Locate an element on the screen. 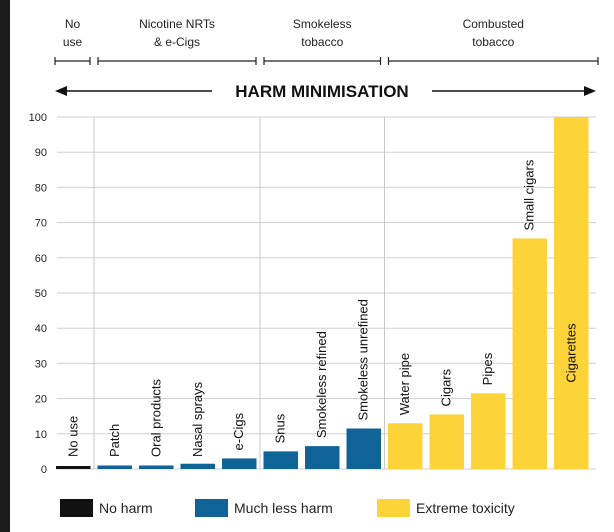 The height and width of the screenshot is (532, 614). y-tick-label: 100 is located at coordinates (38, 118).